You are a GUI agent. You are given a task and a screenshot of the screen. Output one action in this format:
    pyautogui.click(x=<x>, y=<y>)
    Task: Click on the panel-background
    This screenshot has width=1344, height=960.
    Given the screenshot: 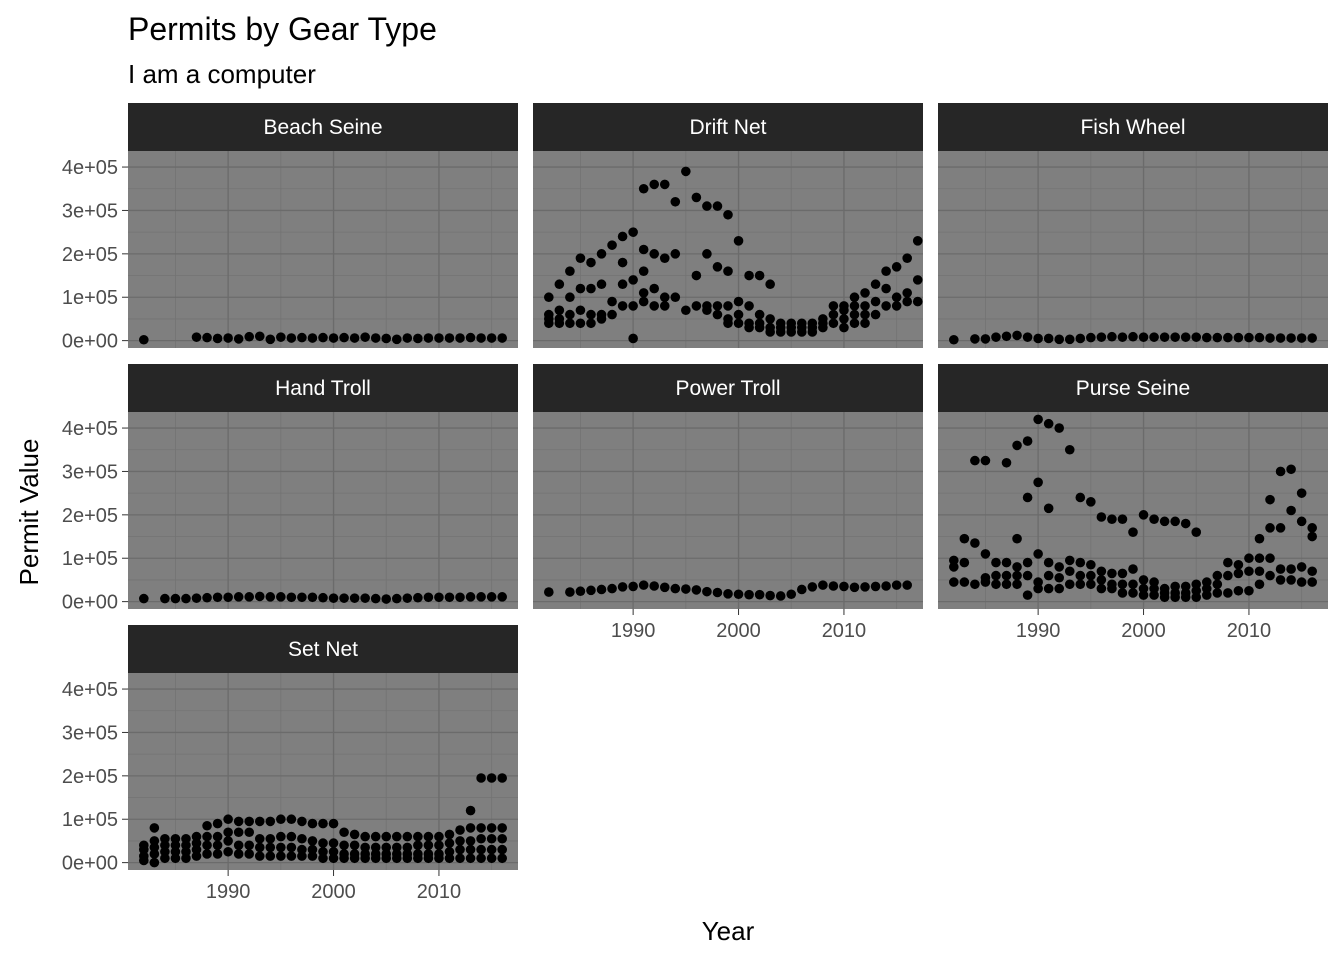 What is the action you would take?
    pyautogui.click(x=728, y=510)
    